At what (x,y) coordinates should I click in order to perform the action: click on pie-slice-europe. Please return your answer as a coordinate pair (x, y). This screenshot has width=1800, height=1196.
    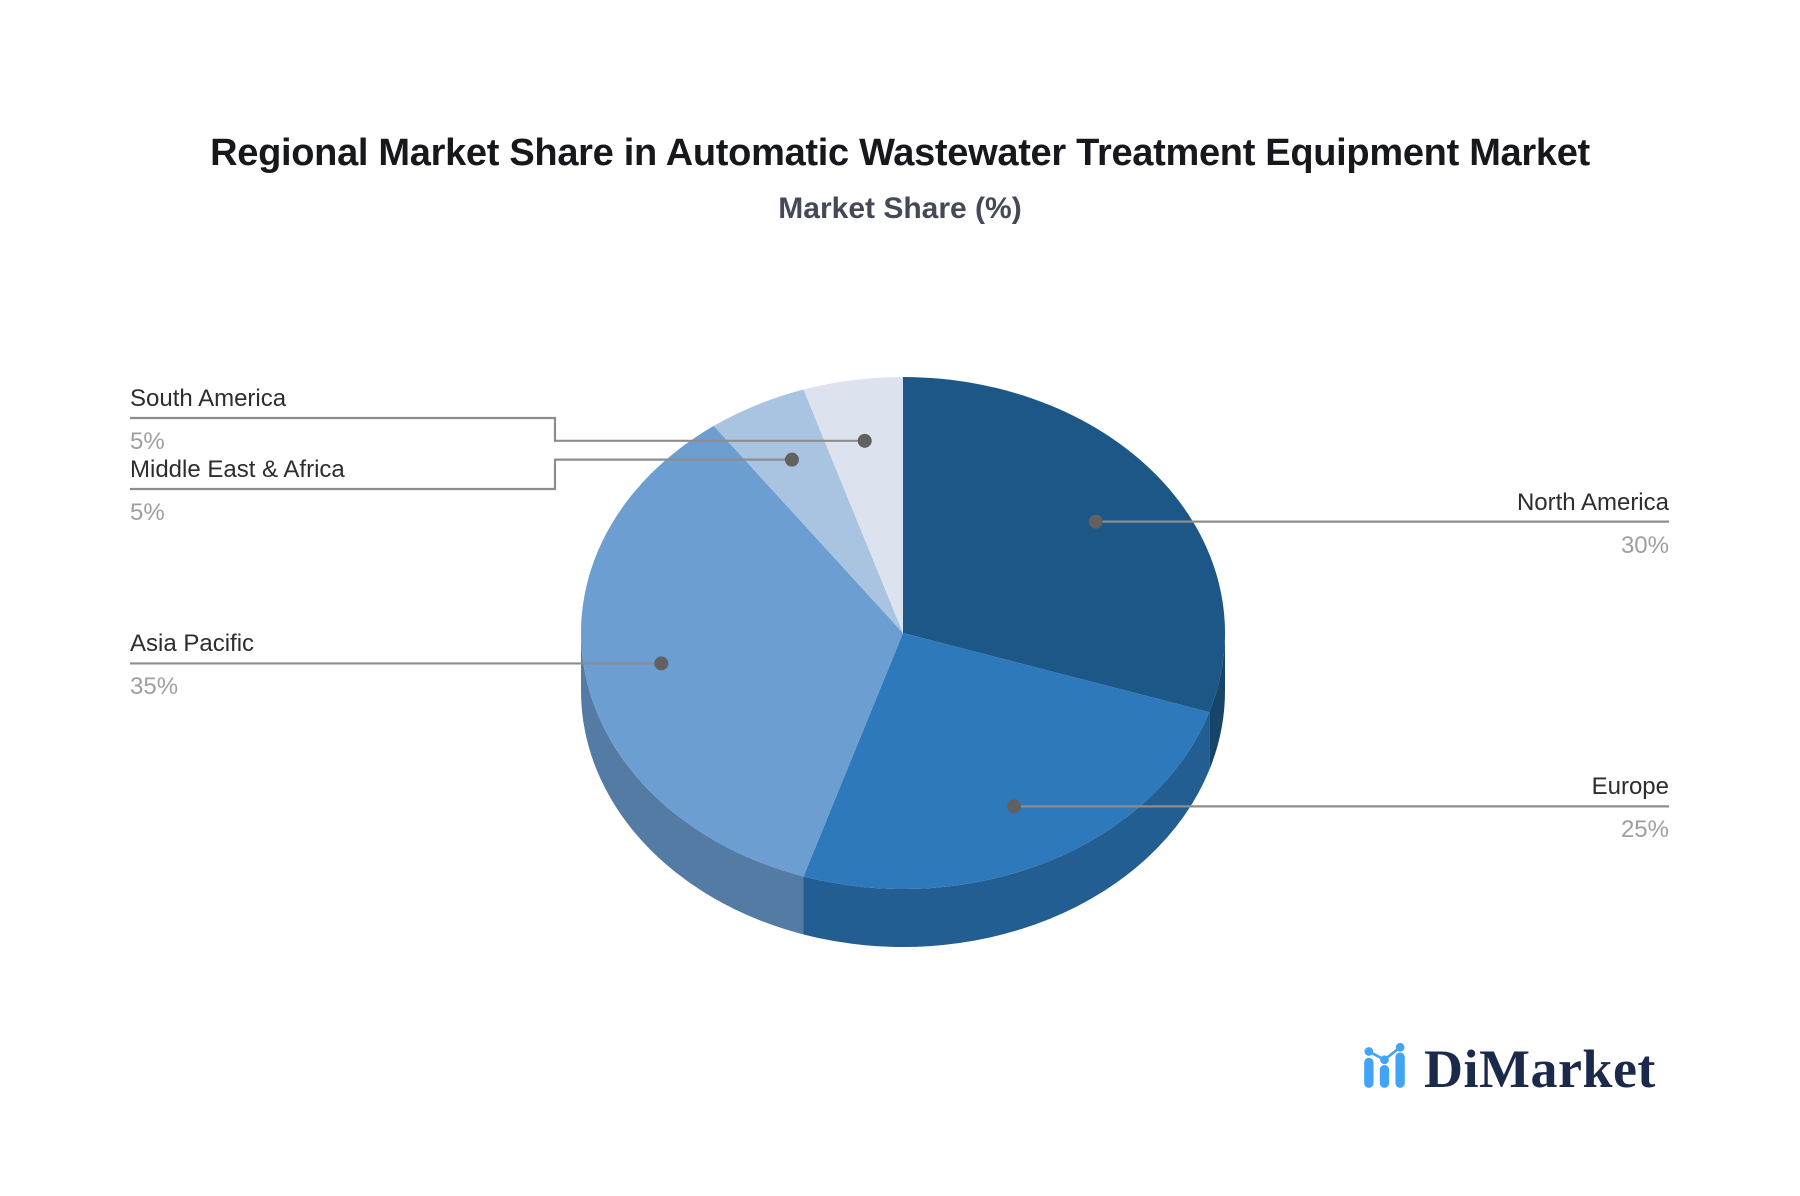
    Looking at the image, I should click on (1006, 761).